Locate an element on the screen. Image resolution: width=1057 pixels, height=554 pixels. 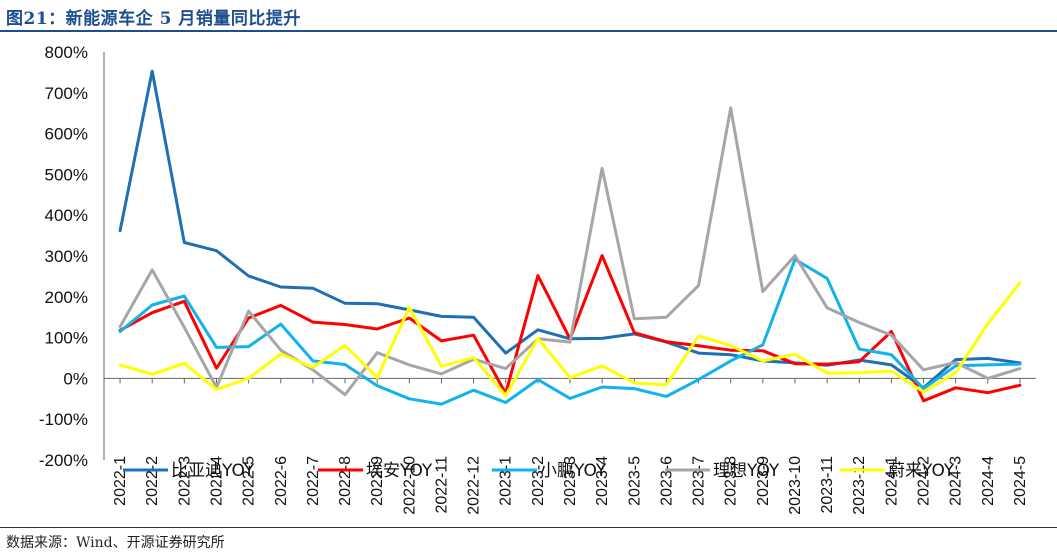
y-tick-label: 400% is located at coordinates (66, 215).